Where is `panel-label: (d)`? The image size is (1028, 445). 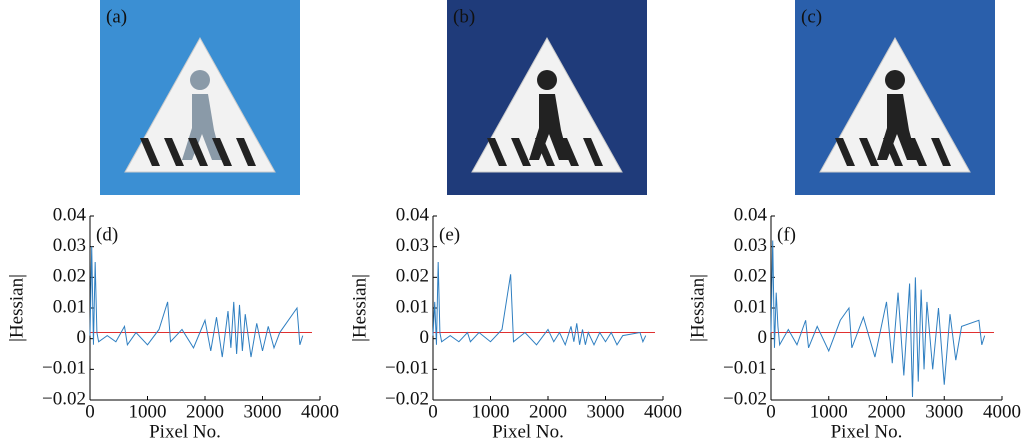 panel-label: (d) is located at coordinates (107, 234).